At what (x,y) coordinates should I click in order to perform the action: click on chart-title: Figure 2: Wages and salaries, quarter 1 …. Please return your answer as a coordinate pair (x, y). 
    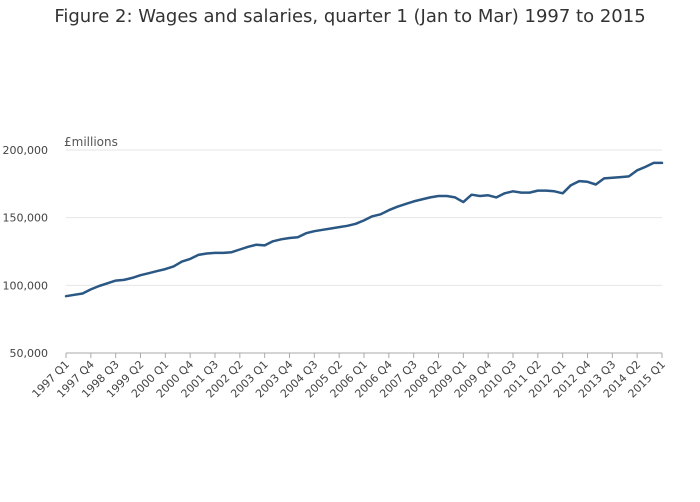
    Looking at the image, I should click on (350, 16).